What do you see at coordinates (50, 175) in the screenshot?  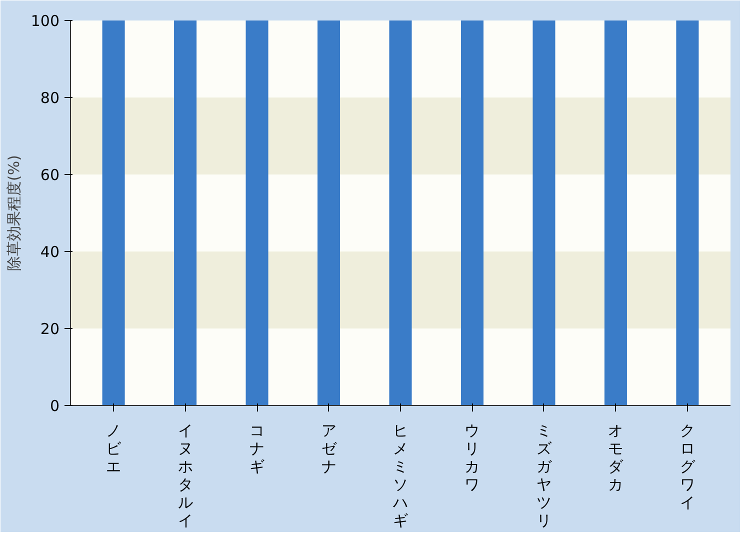 I see `y-tick-label: 60` at bounding box center [50, 175].